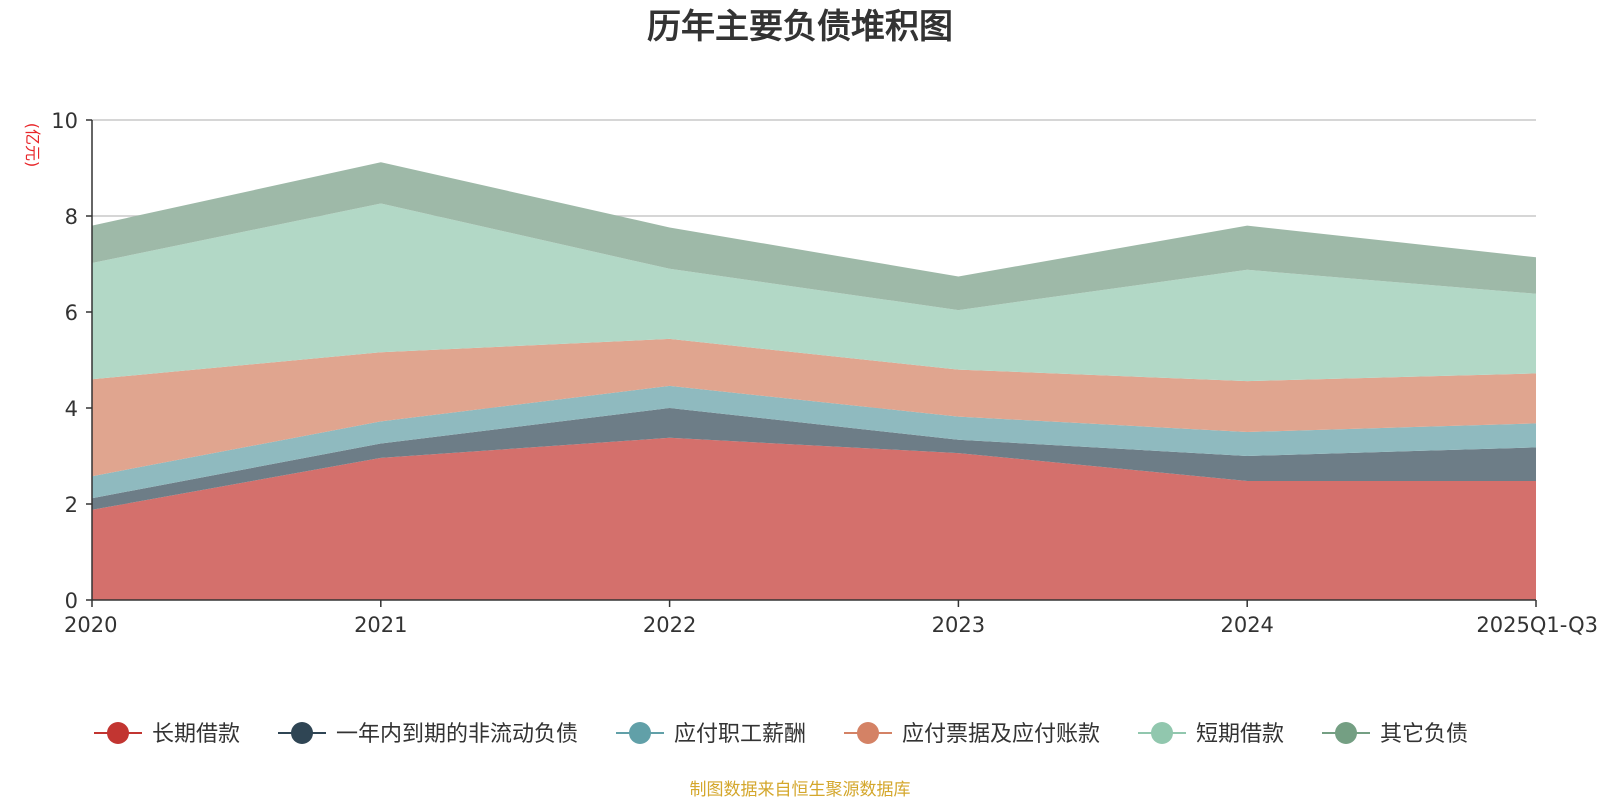  What do you see at coordinates (457, 734) in the screenshot?
I see `legend-label: 一年内到期的非流动负债` at bounding box center [457, 734].